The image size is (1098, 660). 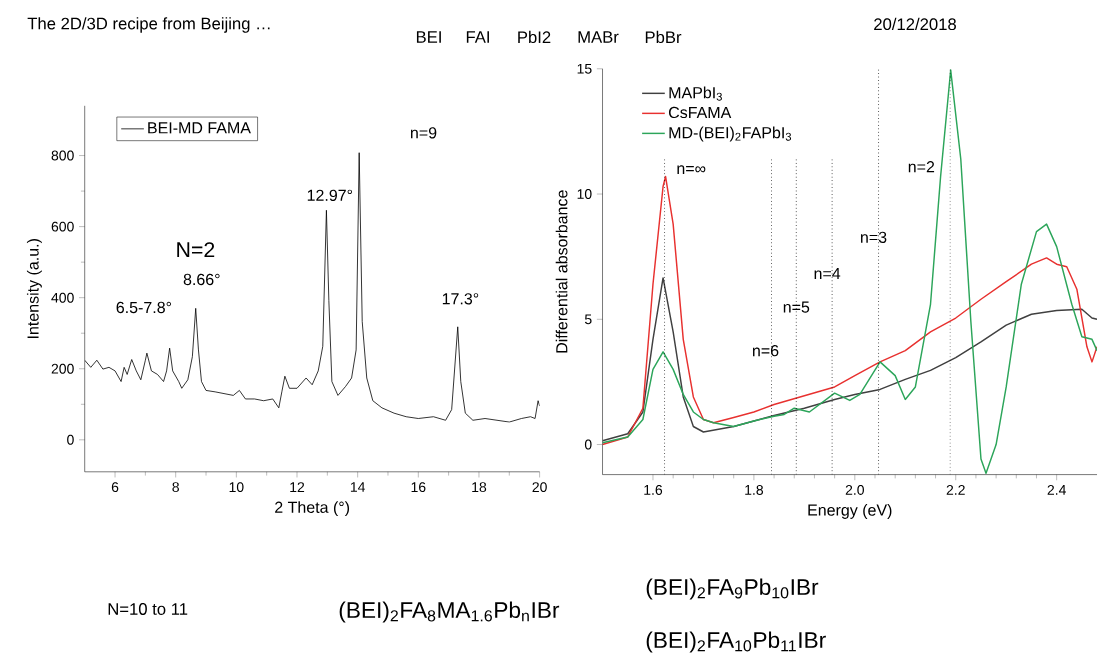 What do you see at coordinates (700, 112) in the screenshot?
I see `legend-label: CsFAMA` at bounding box center [700, 112].